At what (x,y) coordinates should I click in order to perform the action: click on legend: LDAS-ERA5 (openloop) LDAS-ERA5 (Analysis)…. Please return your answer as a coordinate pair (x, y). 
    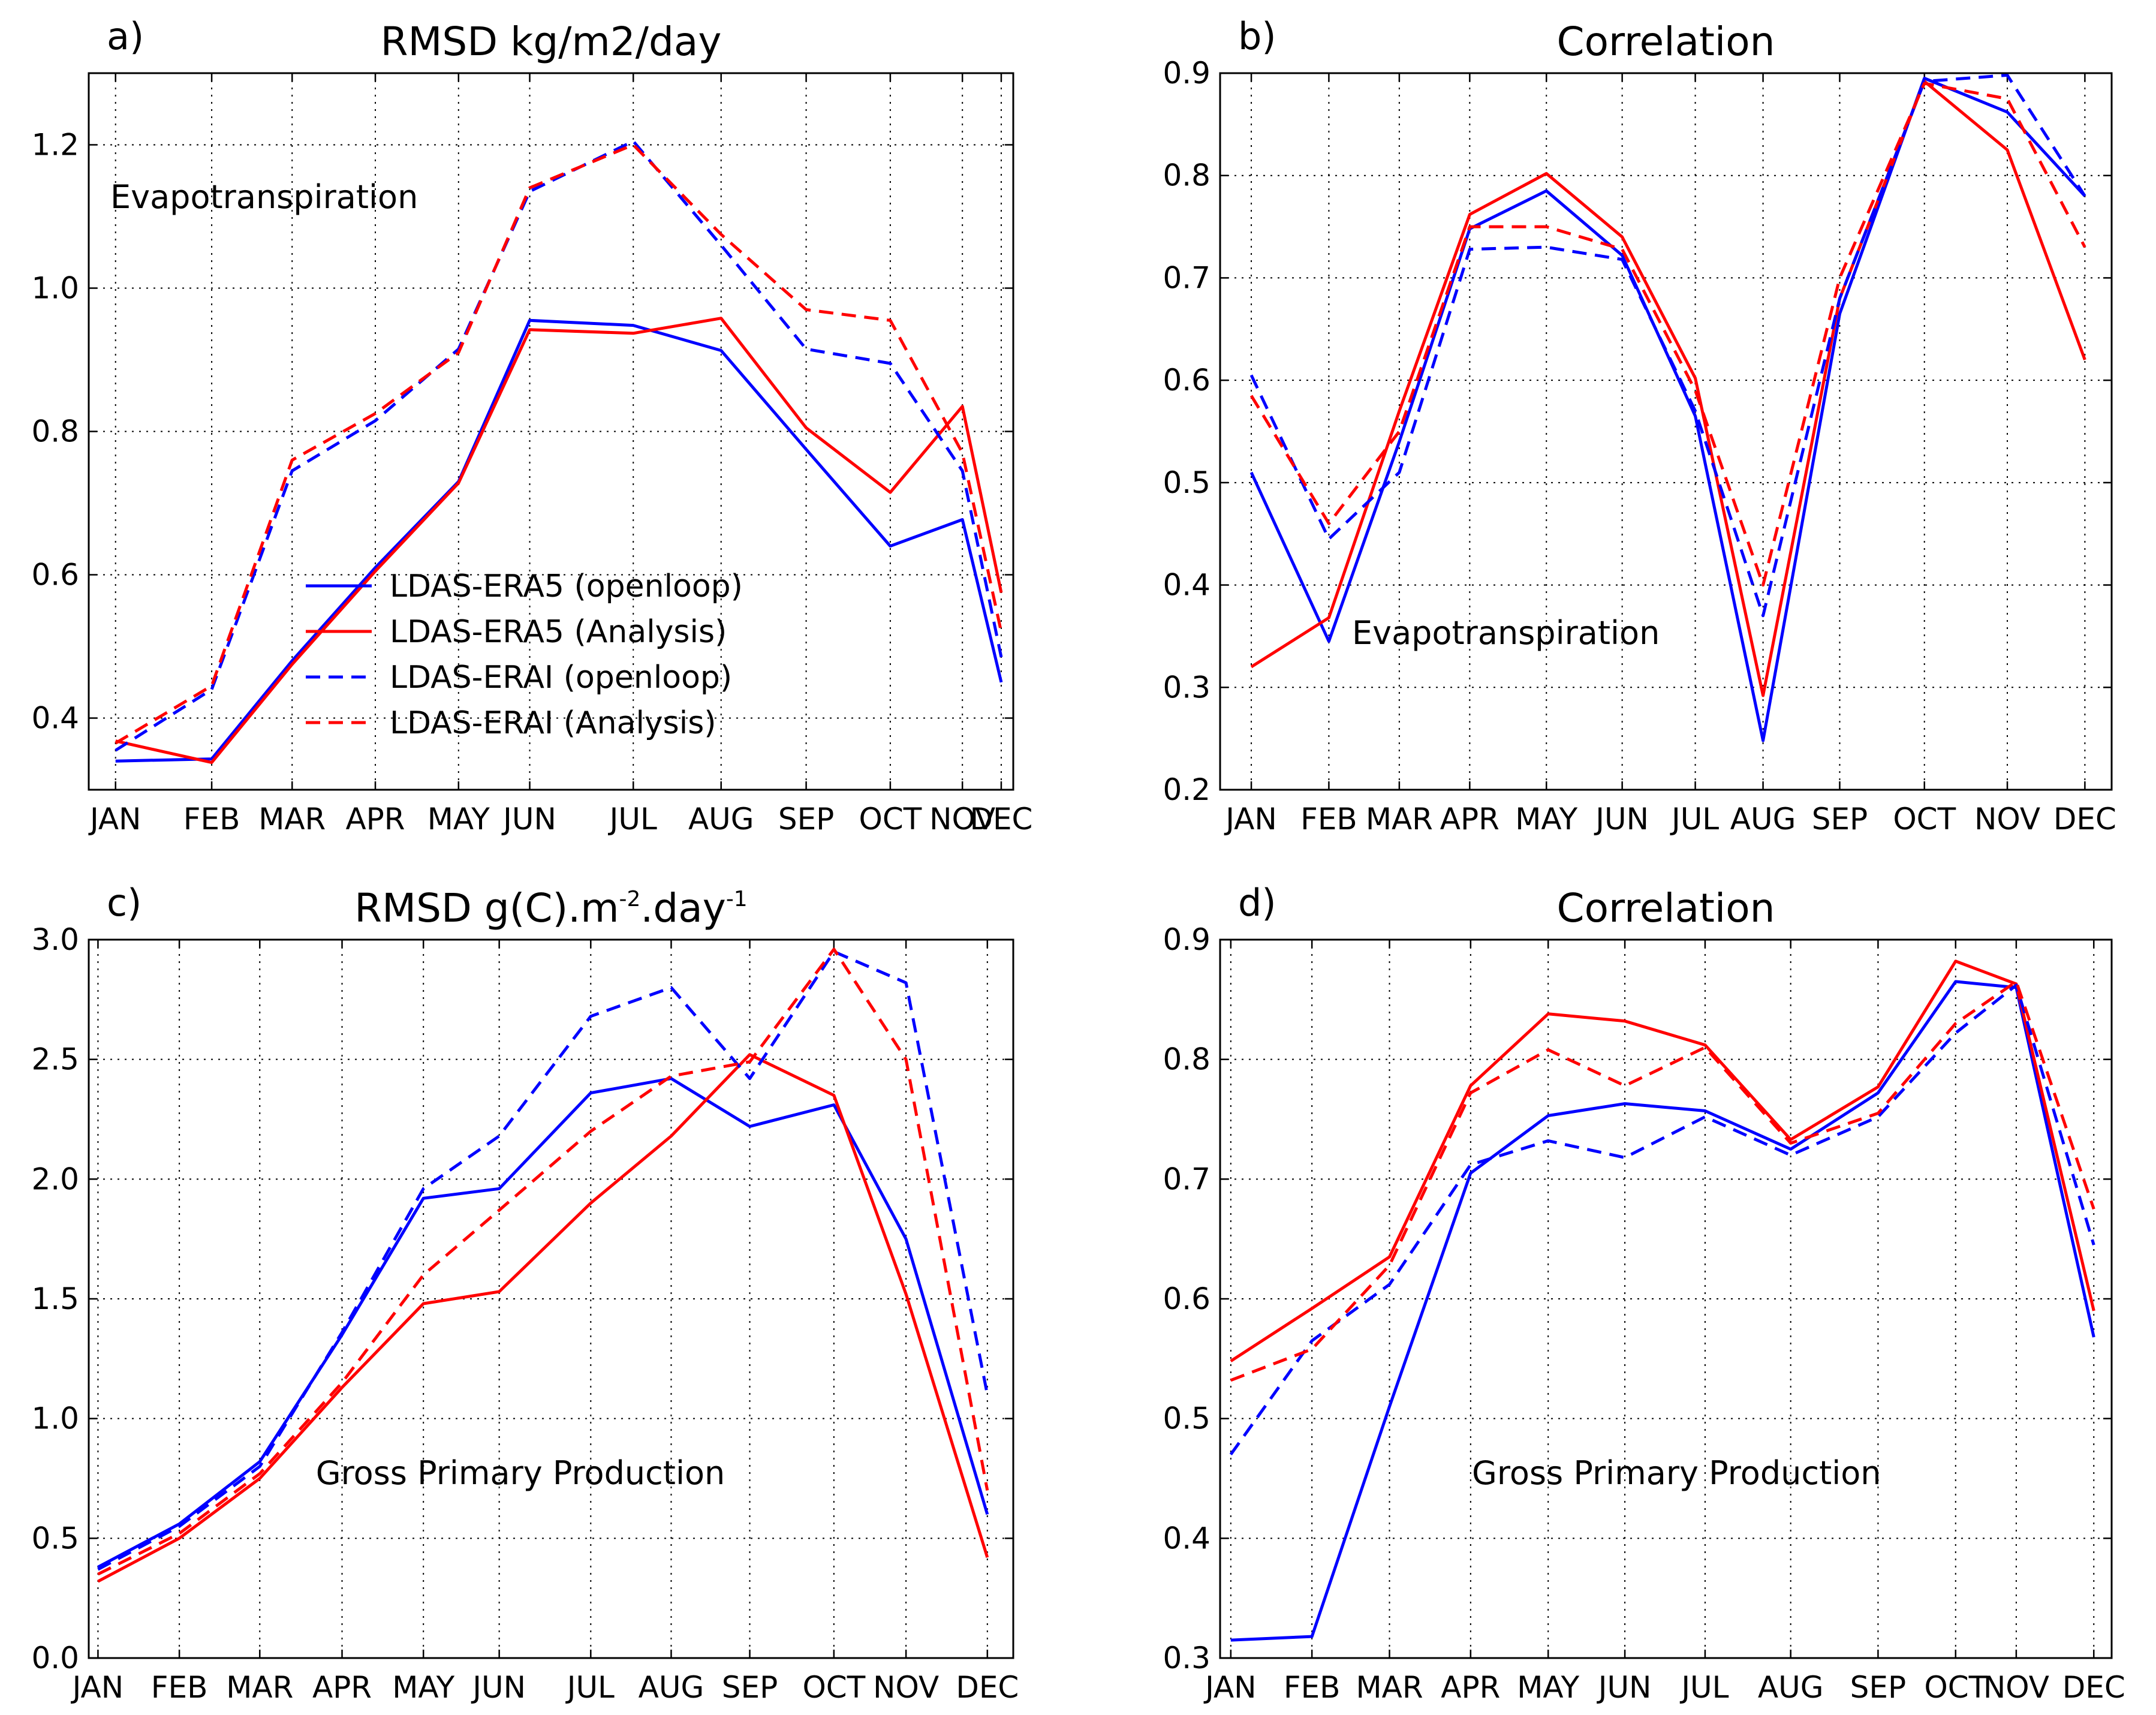
    Looking at the image, I should click on (524, 655).